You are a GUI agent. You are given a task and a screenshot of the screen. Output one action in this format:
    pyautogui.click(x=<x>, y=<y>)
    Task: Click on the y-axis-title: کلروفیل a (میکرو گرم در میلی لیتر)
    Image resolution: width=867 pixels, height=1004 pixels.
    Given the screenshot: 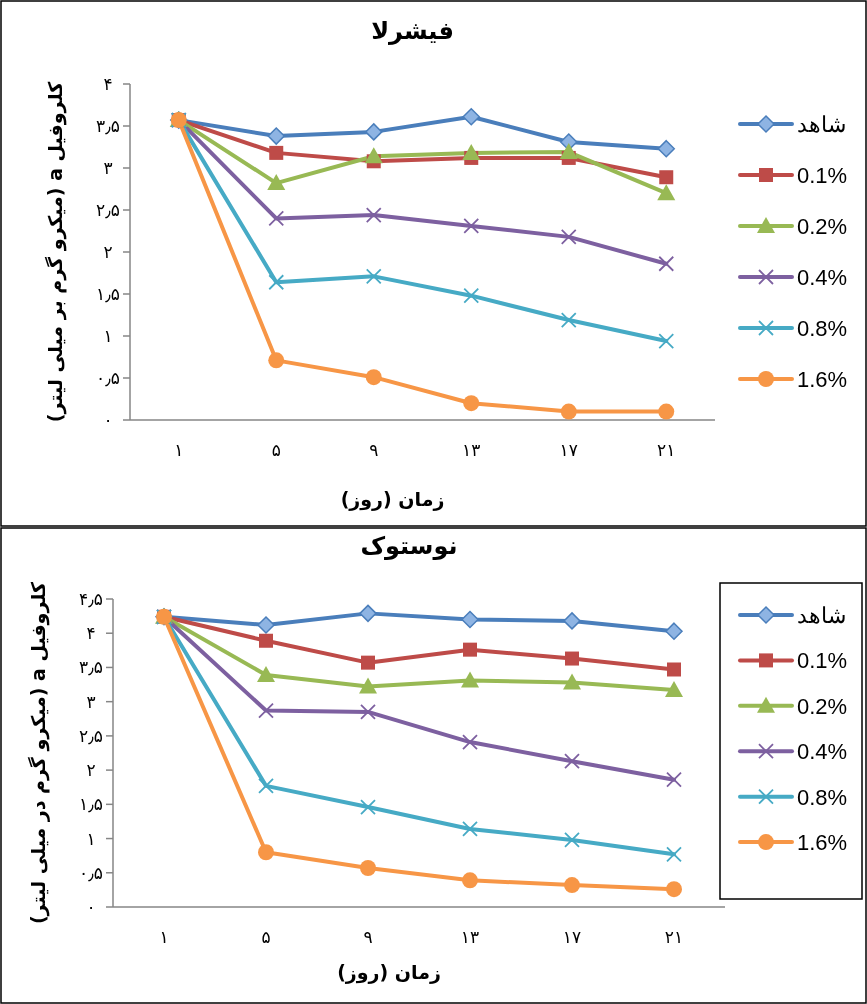 What is the action you would take?
    pyautogui.click(x=38, y=752)
    